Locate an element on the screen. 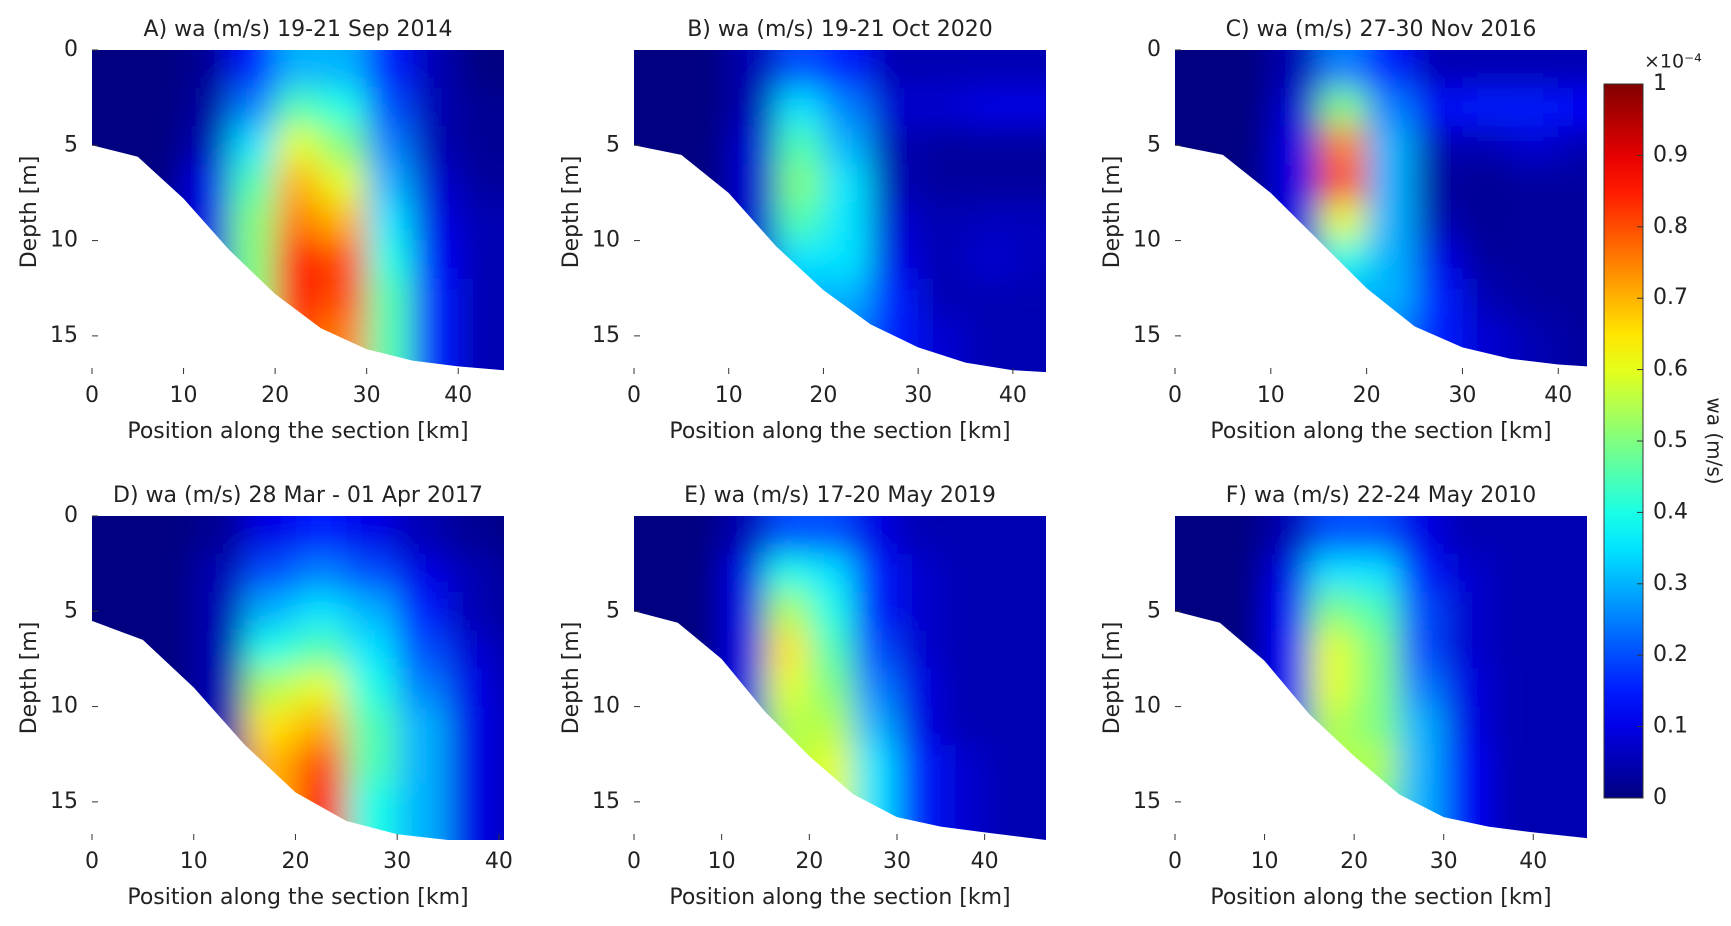 The height and width of the screenshot is (926, 1731). x-tick-label: 40 is located at coordinates (1533, 861).